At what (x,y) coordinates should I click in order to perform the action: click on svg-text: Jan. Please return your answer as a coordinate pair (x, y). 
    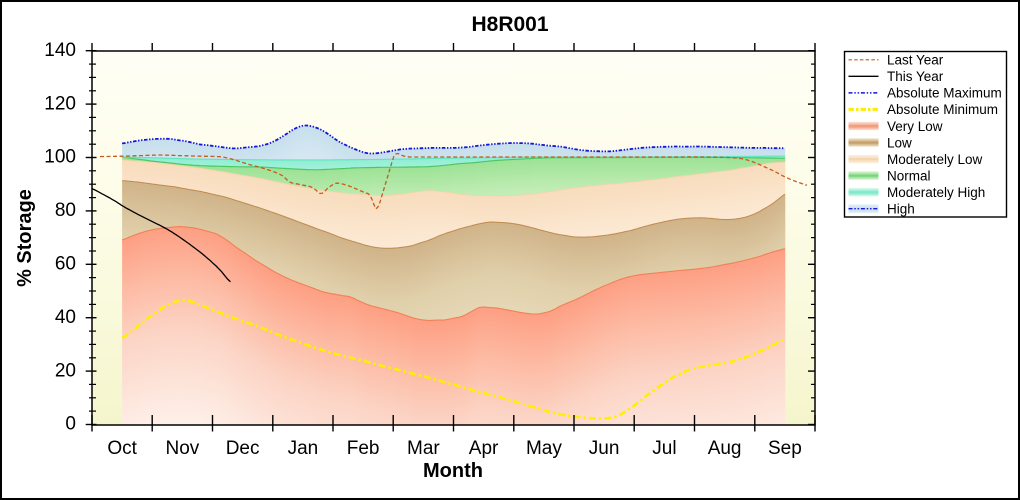
    Looking at the image, I should click on (303, 448).